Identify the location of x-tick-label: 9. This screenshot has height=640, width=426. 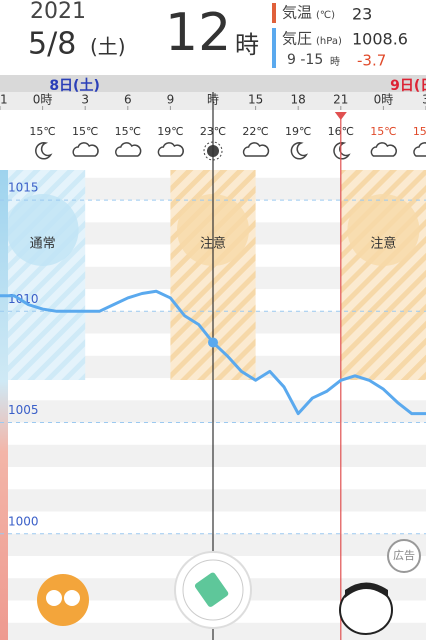
(171, 100).